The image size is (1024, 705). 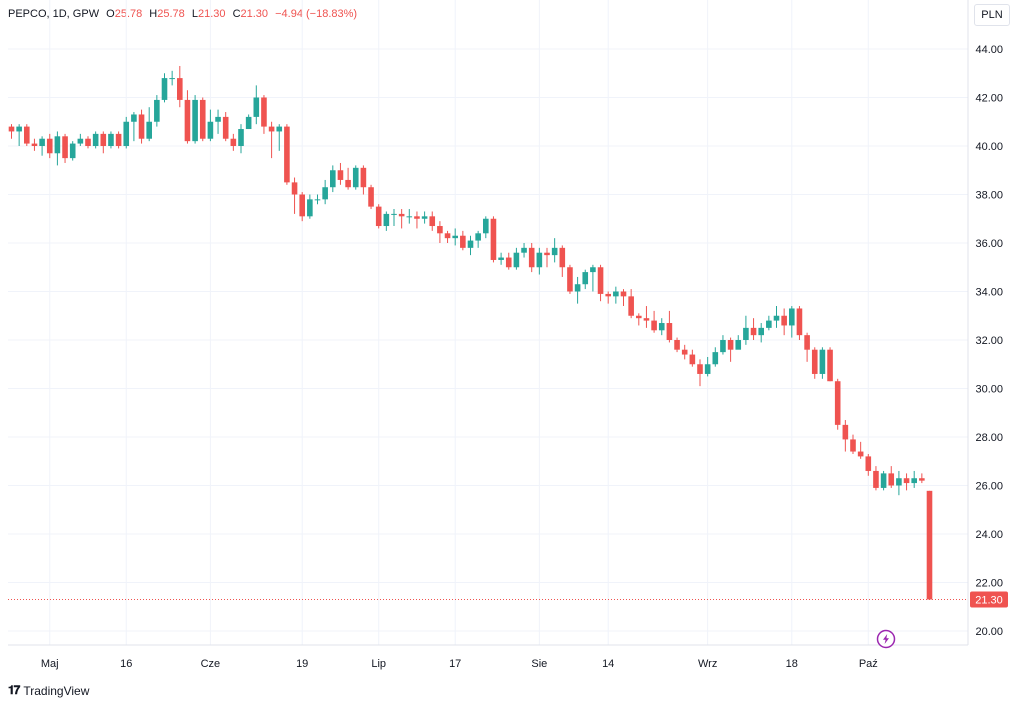 I want to click on time-tick-label: Paź, so click(x=868, y=664).